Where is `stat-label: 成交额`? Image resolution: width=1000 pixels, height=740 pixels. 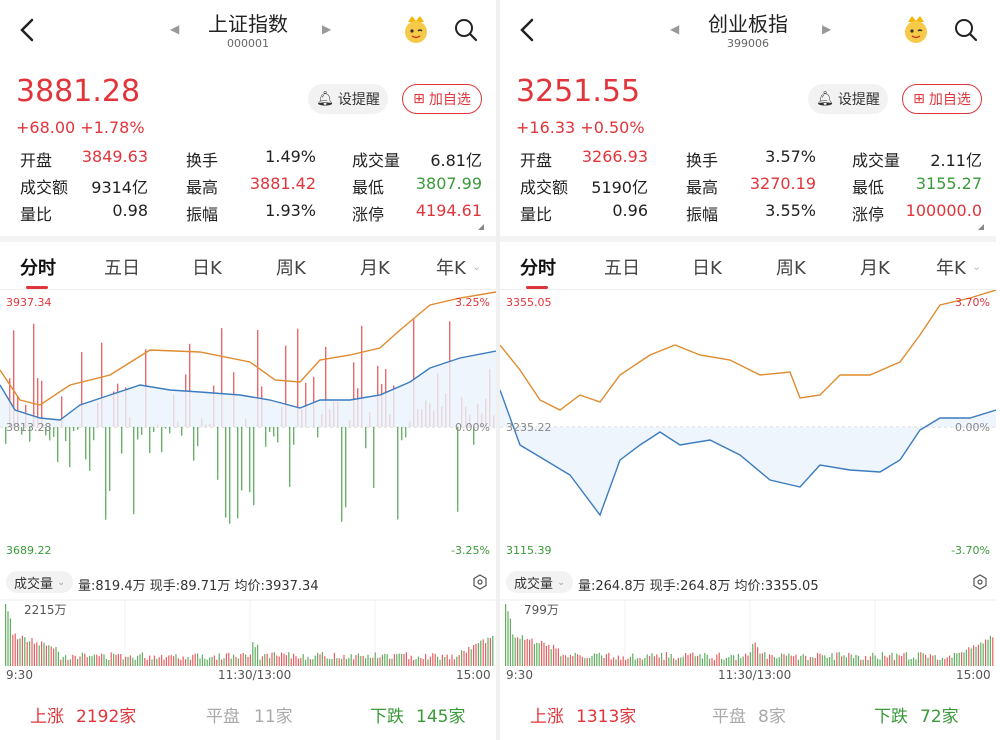
stat-label: 成交额 is located at coordinates (544, 187).